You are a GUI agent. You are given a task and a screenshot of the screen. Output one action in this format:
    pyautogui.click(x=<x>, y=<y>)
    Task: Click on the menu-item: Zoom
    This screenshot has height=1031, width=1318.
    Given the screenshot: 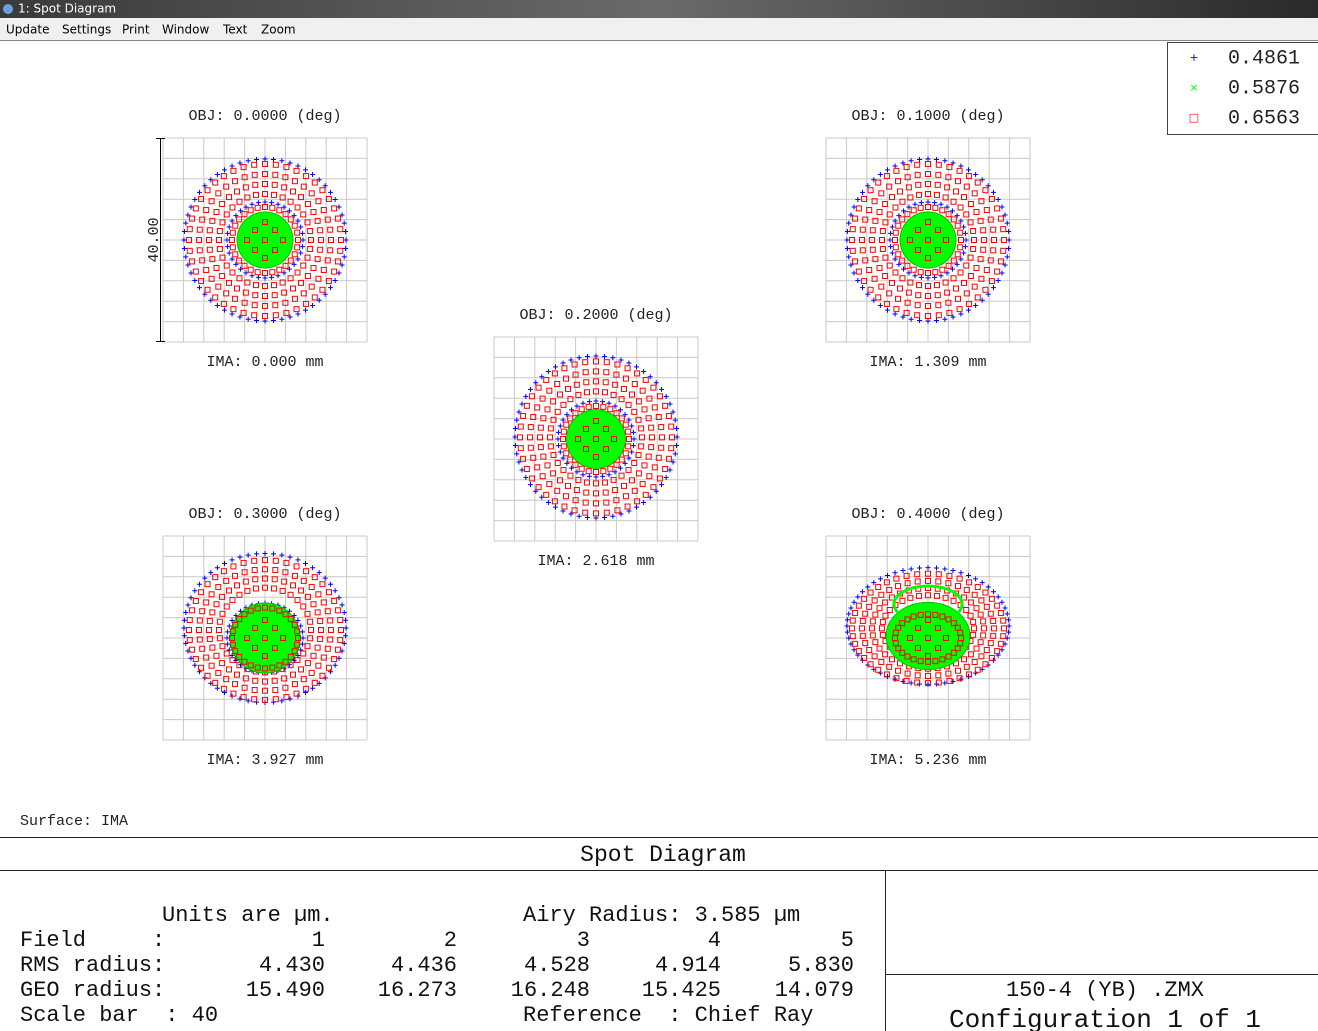 What is the action you would take?
    pyautogui.click(x=278, y=30)
    